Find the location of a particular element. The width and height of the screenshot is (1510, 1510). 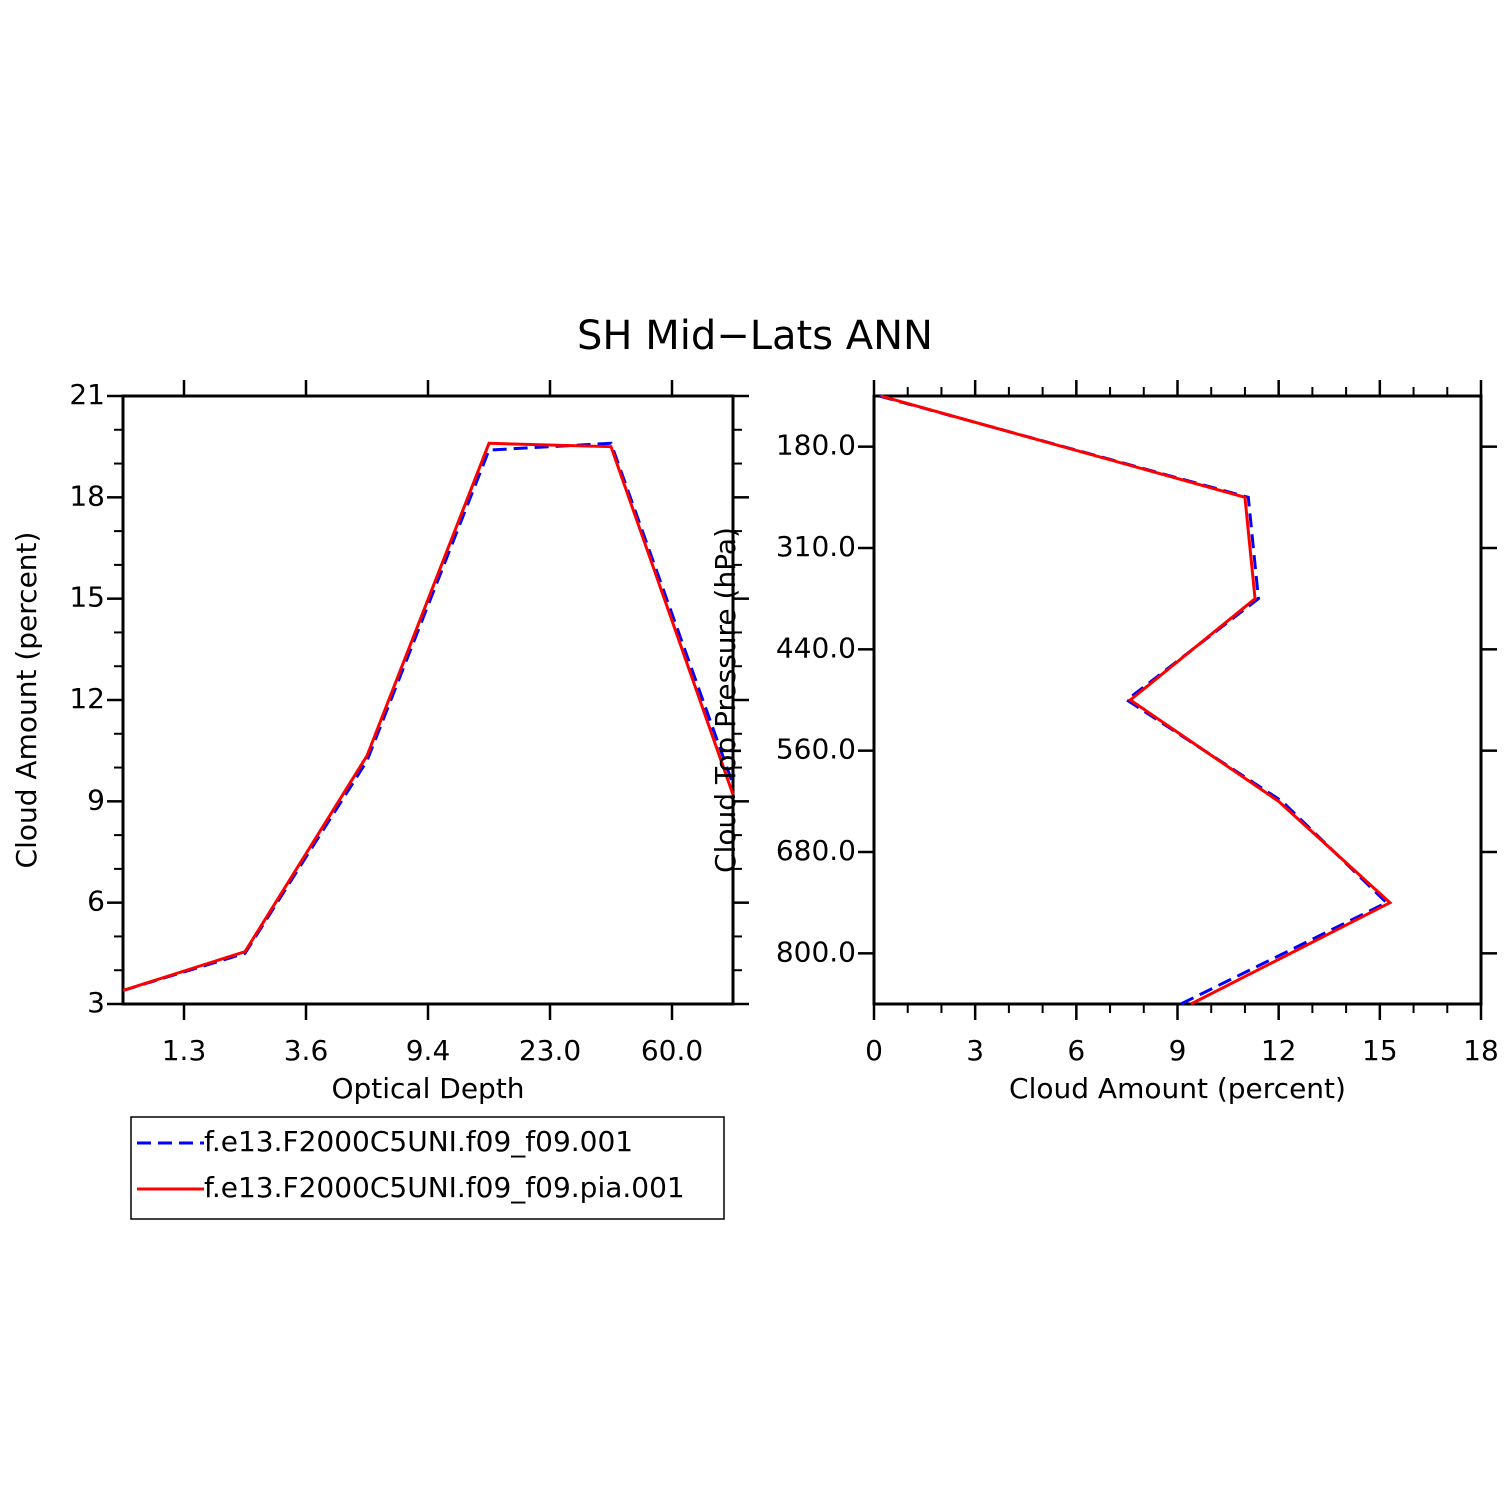

legend-label: f.e13.F2000C5UNI.f09_f09.pia.001 is located at coordinates (444, 1187).